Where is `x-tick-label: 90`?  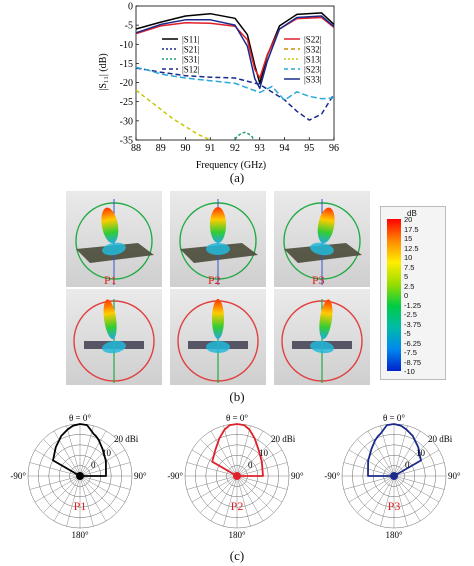 x-tick-label: 90 is located at coordinates (186, 148).